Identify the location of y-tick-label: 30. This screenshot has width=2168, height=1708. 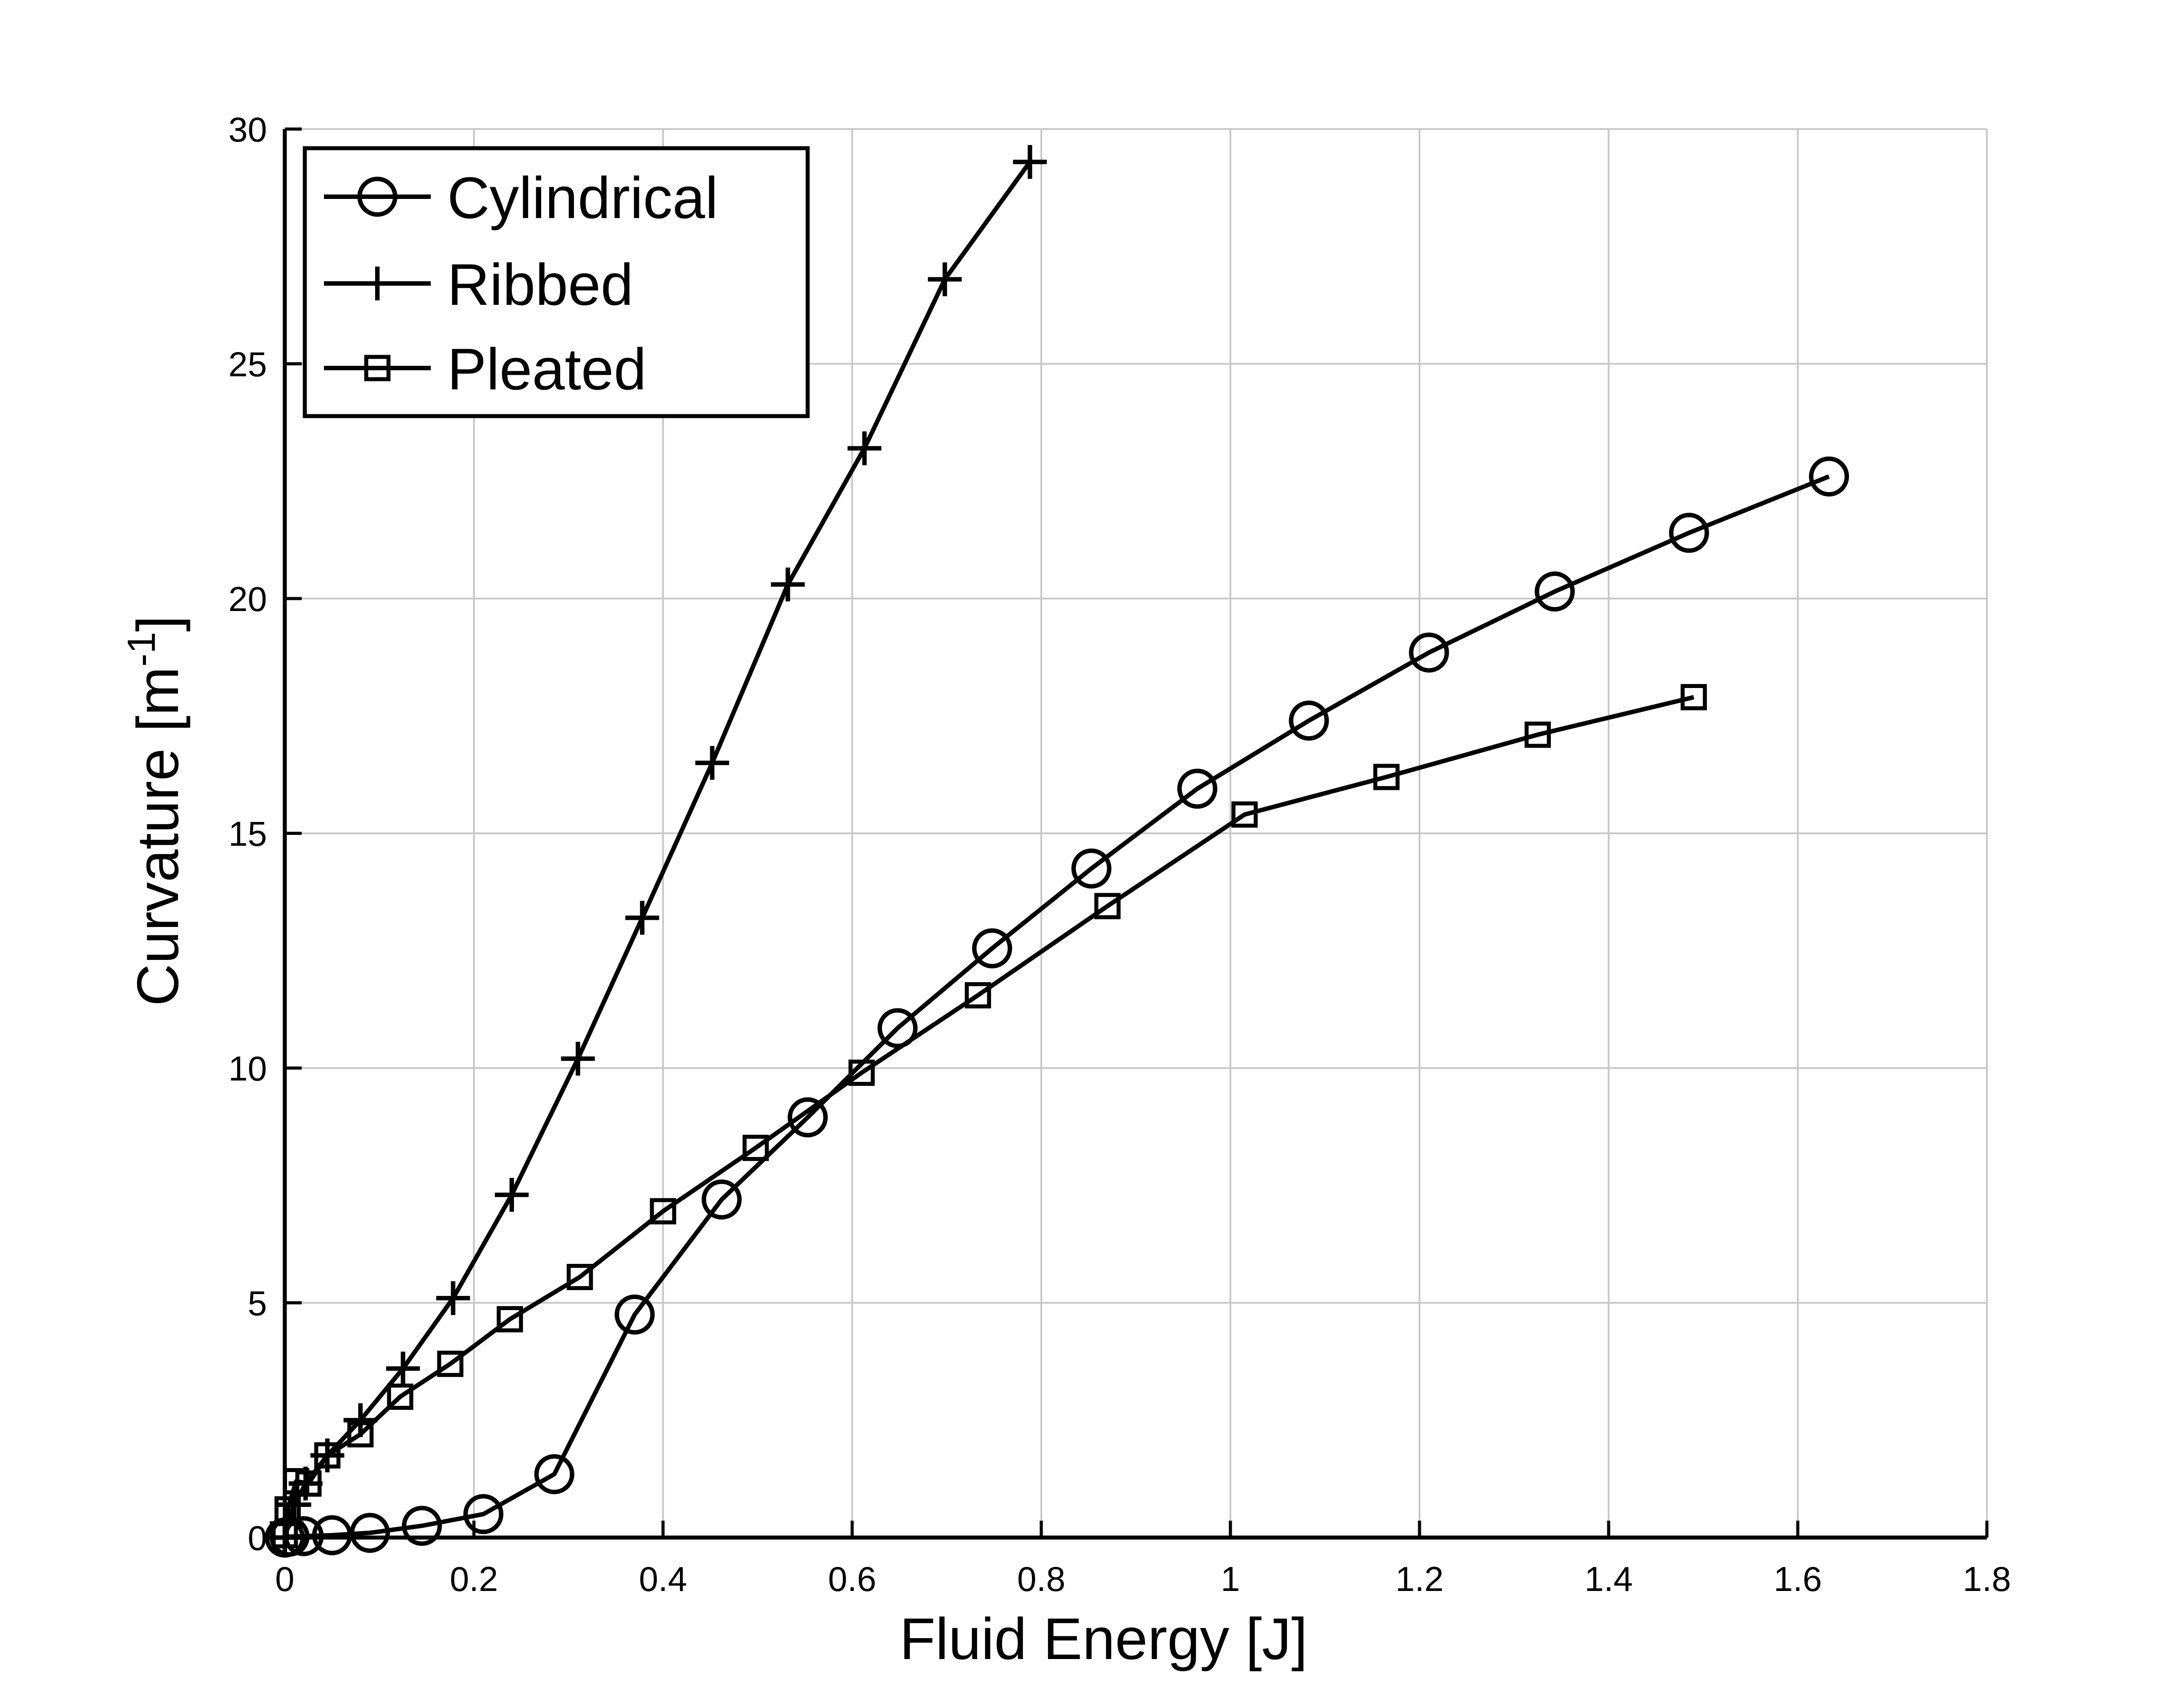
(248, 130).